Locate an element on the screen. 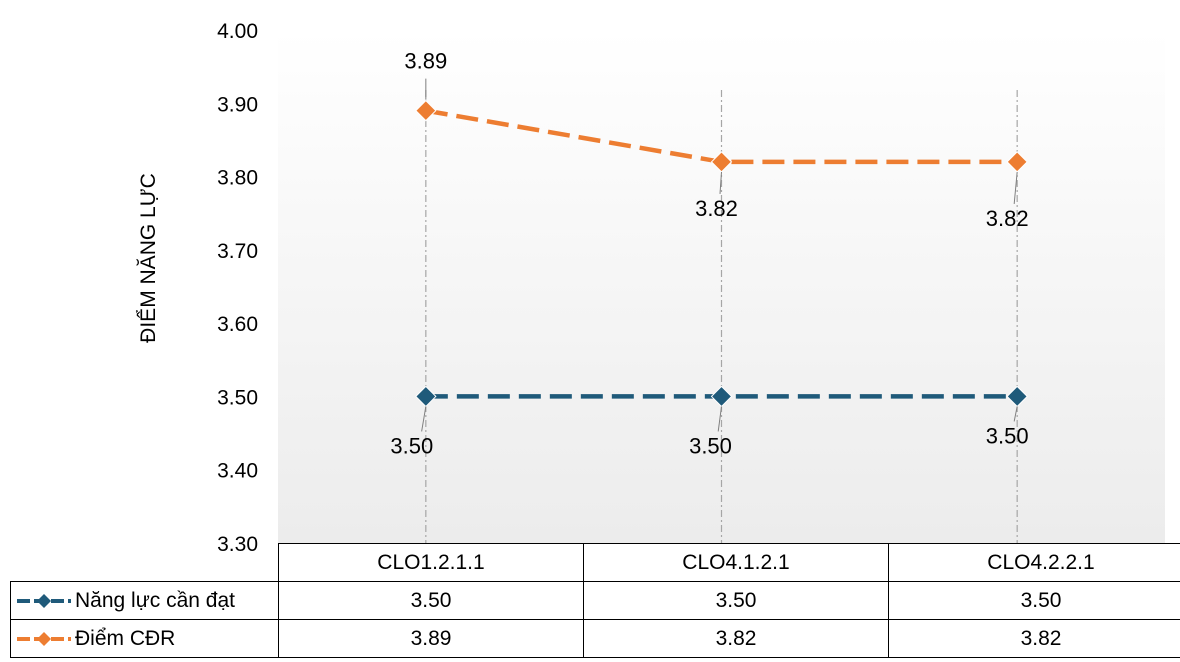  y-tick-label: 4.00 is located at coordinates (237, 31).